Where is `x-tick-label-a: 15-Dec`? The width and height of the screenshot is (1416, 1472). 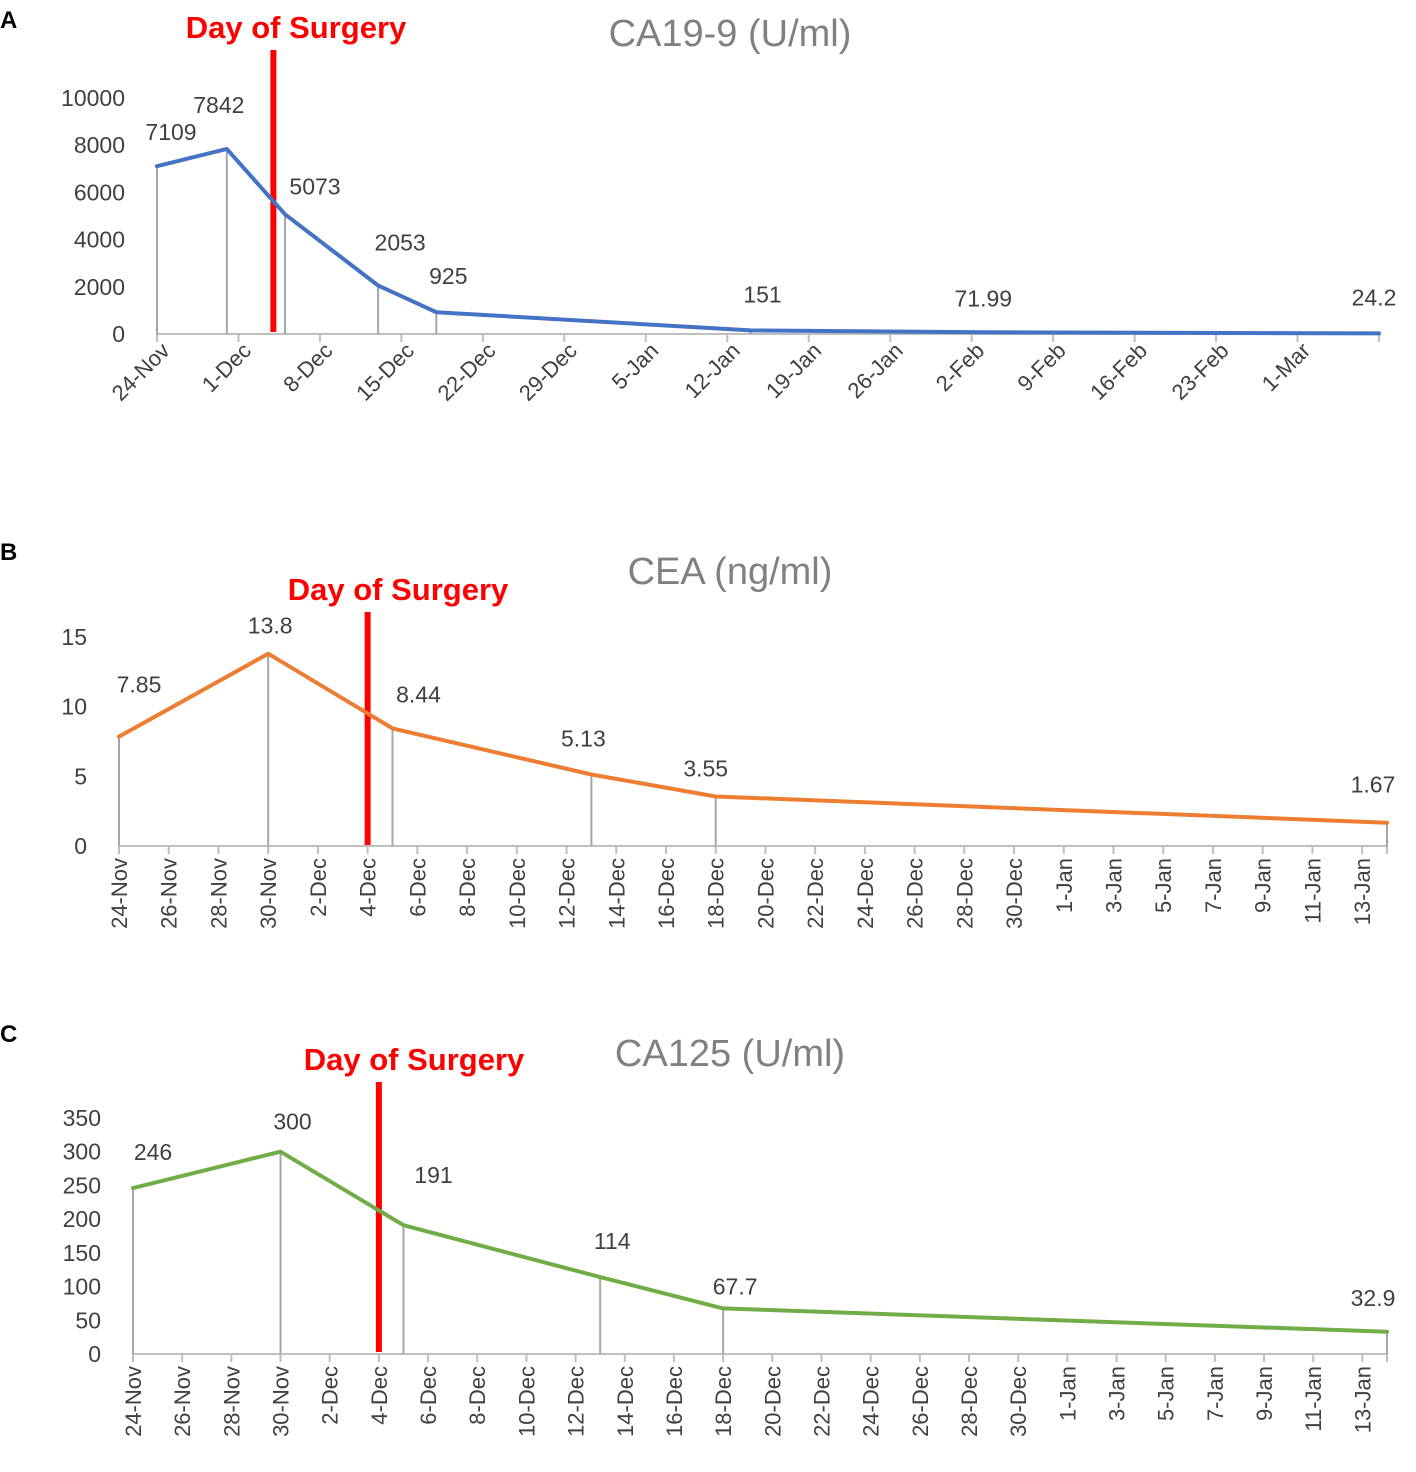
x-tick-label-a: 15-Dec is located at coordinates (385, 372).